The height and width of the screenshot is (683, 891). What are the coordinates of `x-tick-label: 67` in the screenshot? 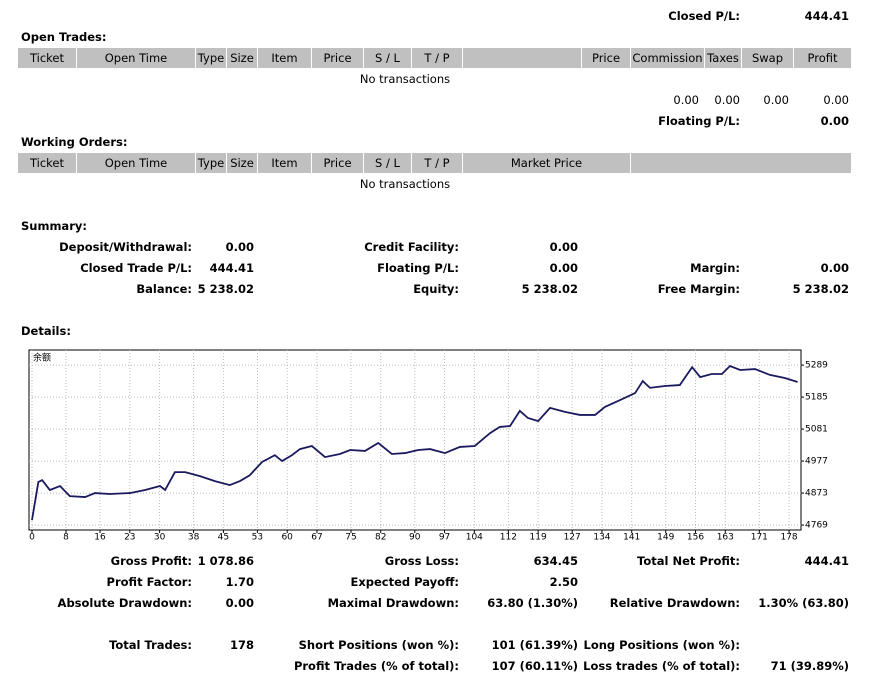 It's located at (316, 538).